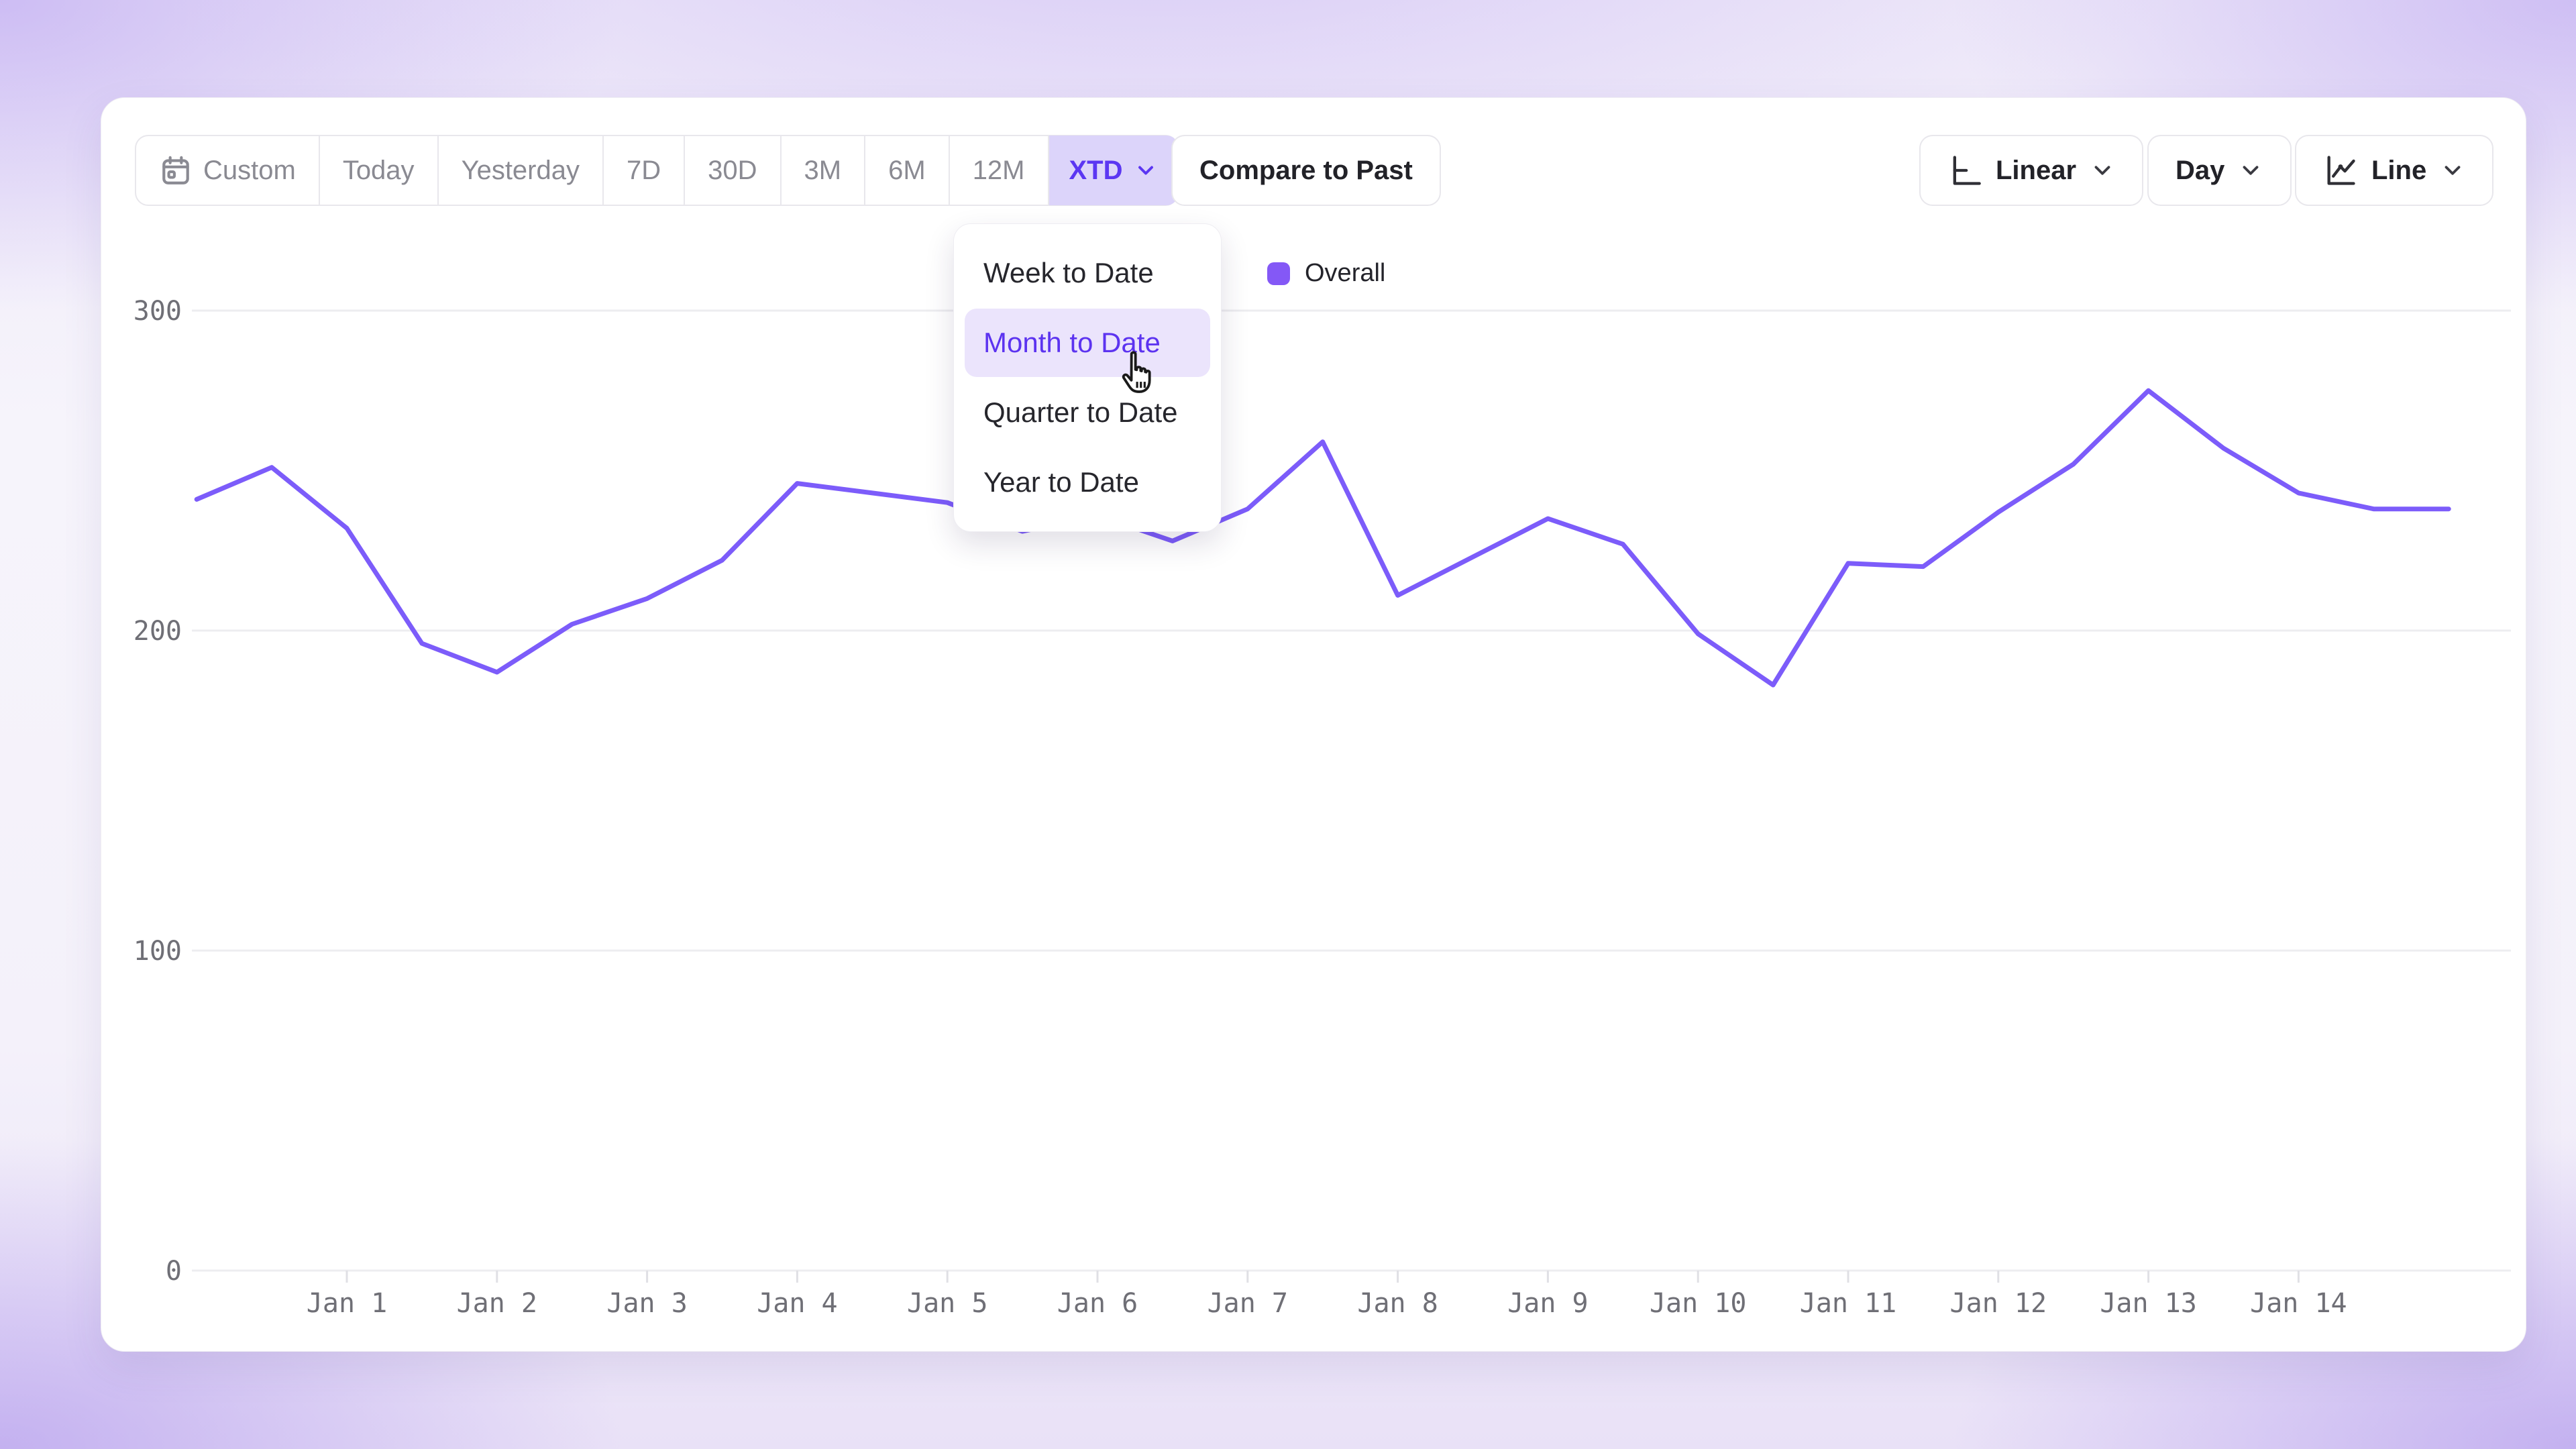  What do you see at coordinates (347, 1303) in the screenshot?
I see `x-axis-label-jan-1: Jan 1` at bounding box center [347, 1303].